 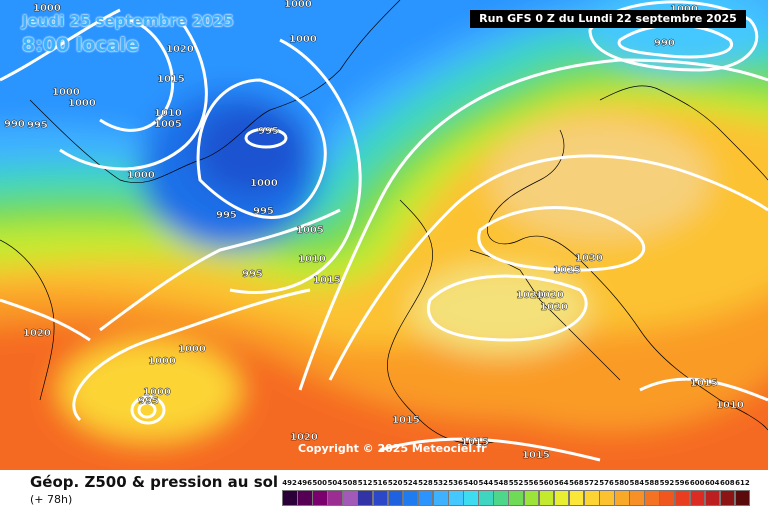 I want to click on forecast-time: 8:00 locale, so click(x=80, y=45).